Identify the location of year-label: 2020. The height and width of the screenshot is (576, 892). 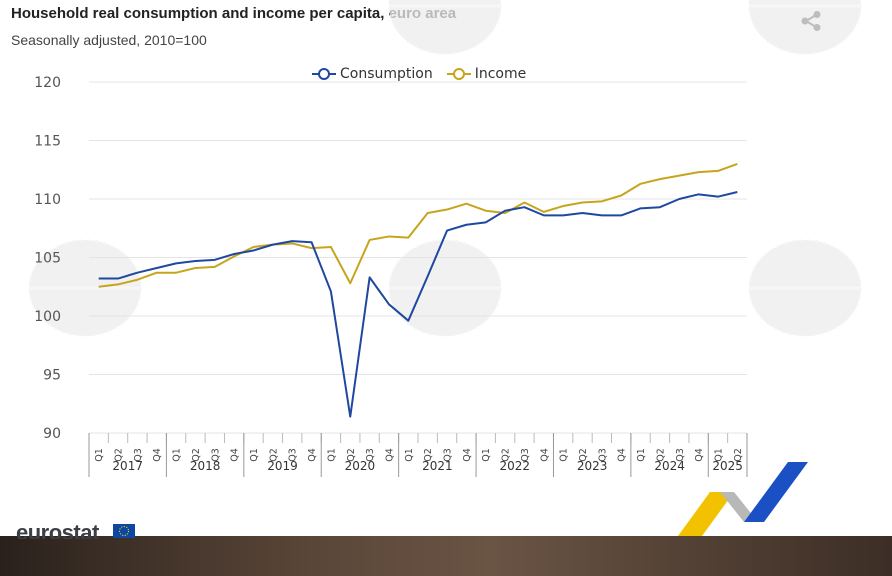
(360, 466).